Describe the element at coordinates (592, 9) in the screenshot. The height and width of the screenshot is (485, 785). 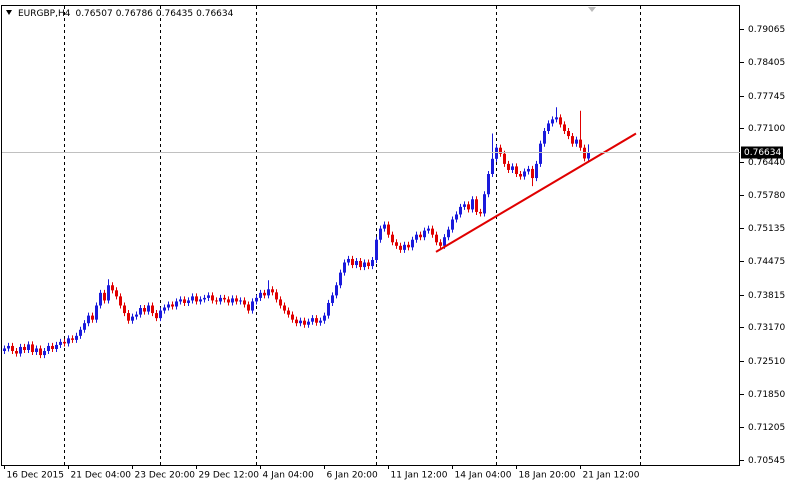
I see `shift-marker` at that location.